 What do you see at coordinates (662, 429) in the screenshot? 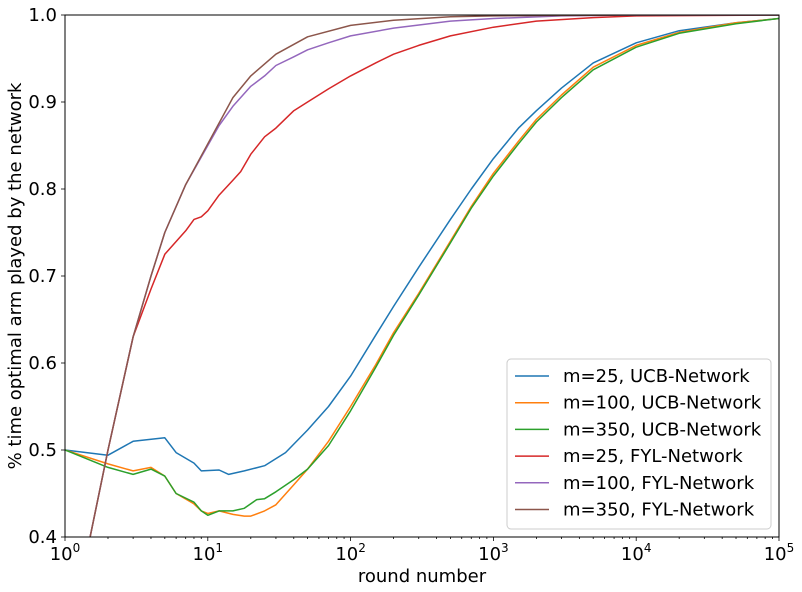
I see `legend-label-3: m=350, UCB-Network` at bounding box center [662, 429].